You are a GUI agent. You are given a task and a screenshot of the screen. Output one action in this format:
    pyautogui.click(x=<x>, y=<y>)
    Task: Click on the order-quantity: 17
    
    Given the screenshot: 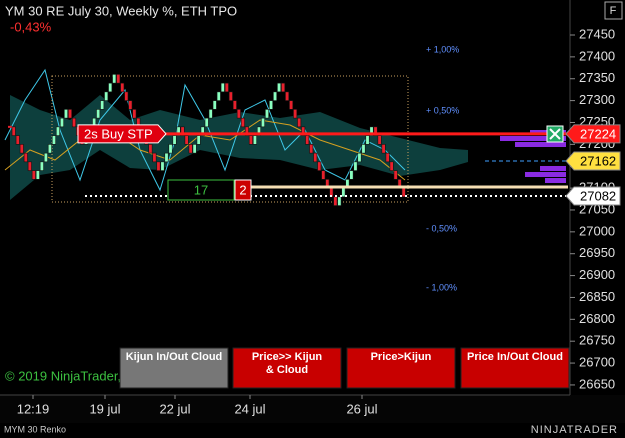 What is the action you would take?
    pyautogui.click(x=201, y=189)
    